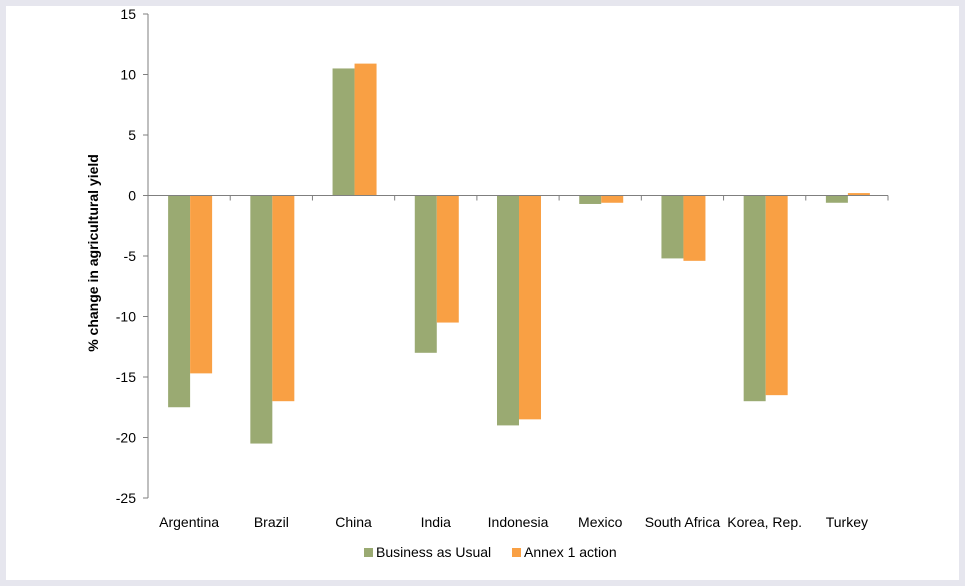  I want to click on bar-annex-1-action-south-africa, so click(694, 228).